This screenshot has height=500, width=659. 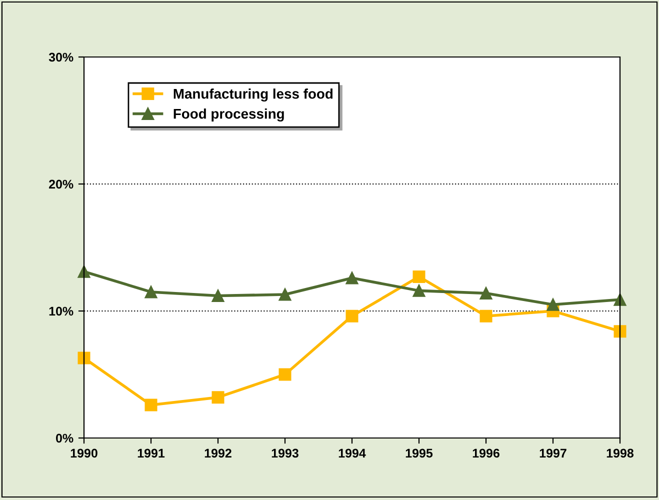 I want to click on y-tick-label: 10%, so click(x=61, y=311).